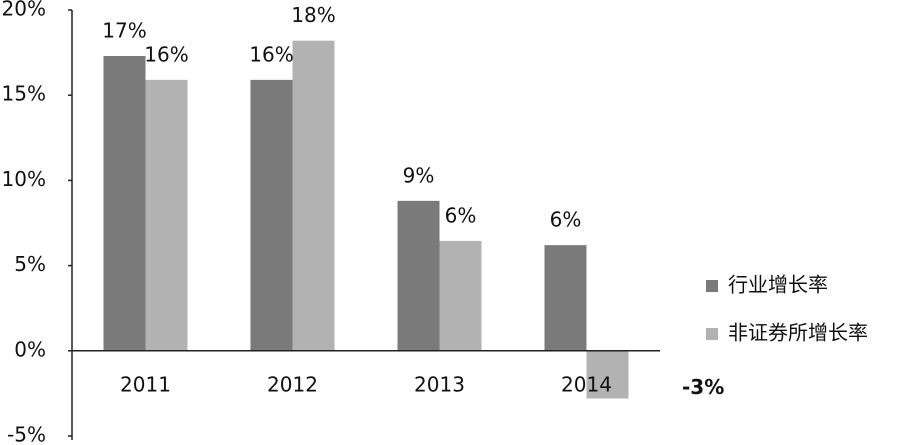  Describe the element at coordinates (313, 15) in the screenshot. I see `data-label: 18%` at that location.